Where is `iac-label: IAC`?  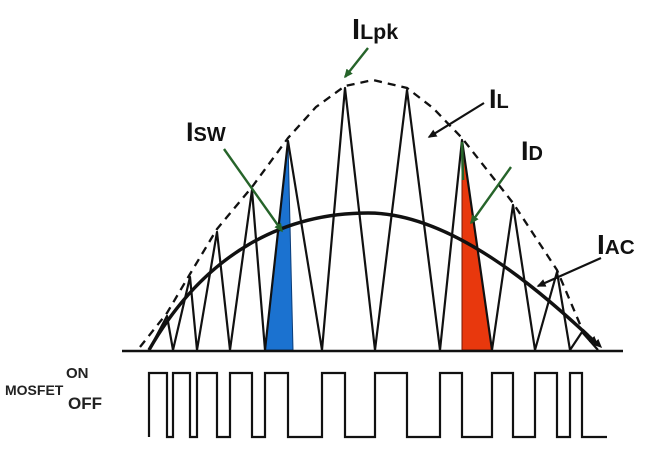
iac-label: IAC is located at coordinates (616, 245).